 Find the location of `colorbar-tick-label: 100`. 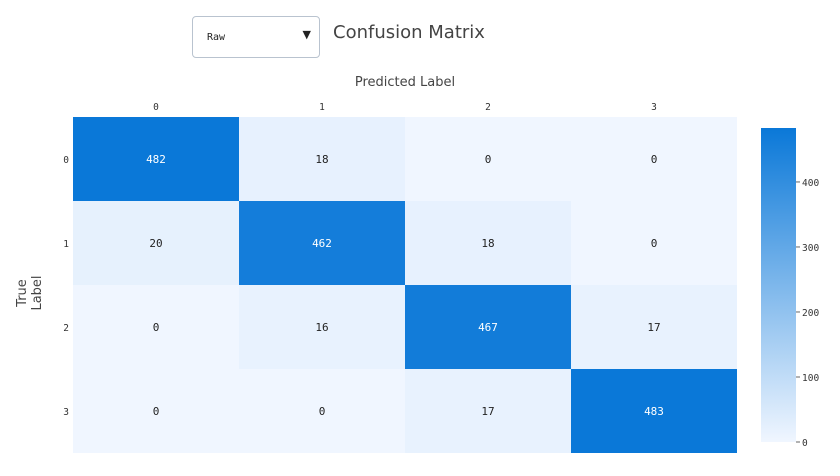

colorbar-tick-label: 100 is located at coordinates (810, 378).